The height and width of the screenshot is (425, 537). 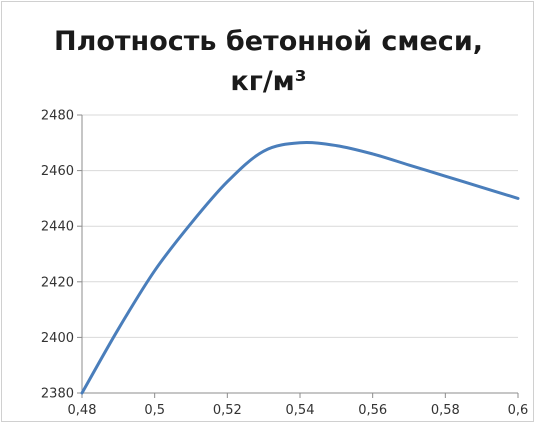 I want to click on x-tick-label-6: 0,6, so click(x=518, y=410).